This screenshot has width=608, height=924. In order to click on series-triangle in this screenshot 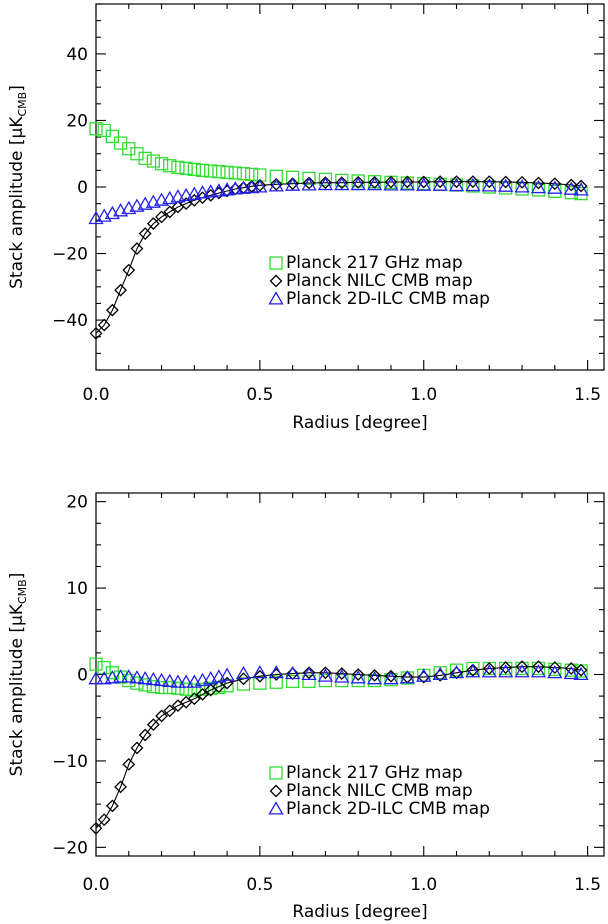, I will do `click(338, 676)`.